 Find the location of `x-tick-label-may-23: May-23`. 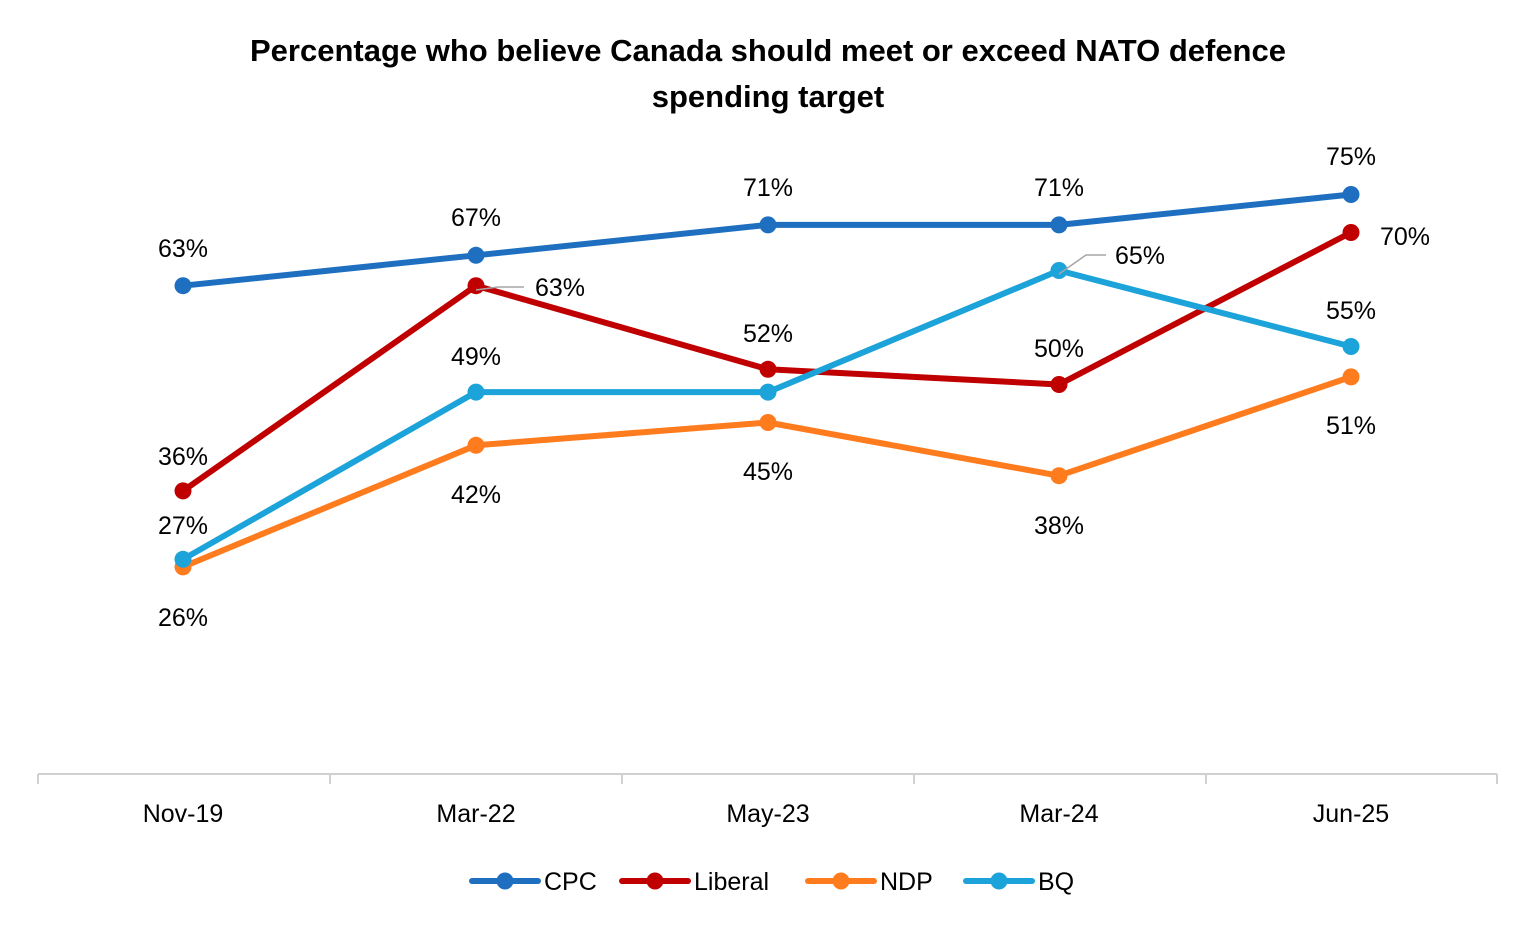

x-tick-label-may-23: May-23 is located at coordinates (767, 814).